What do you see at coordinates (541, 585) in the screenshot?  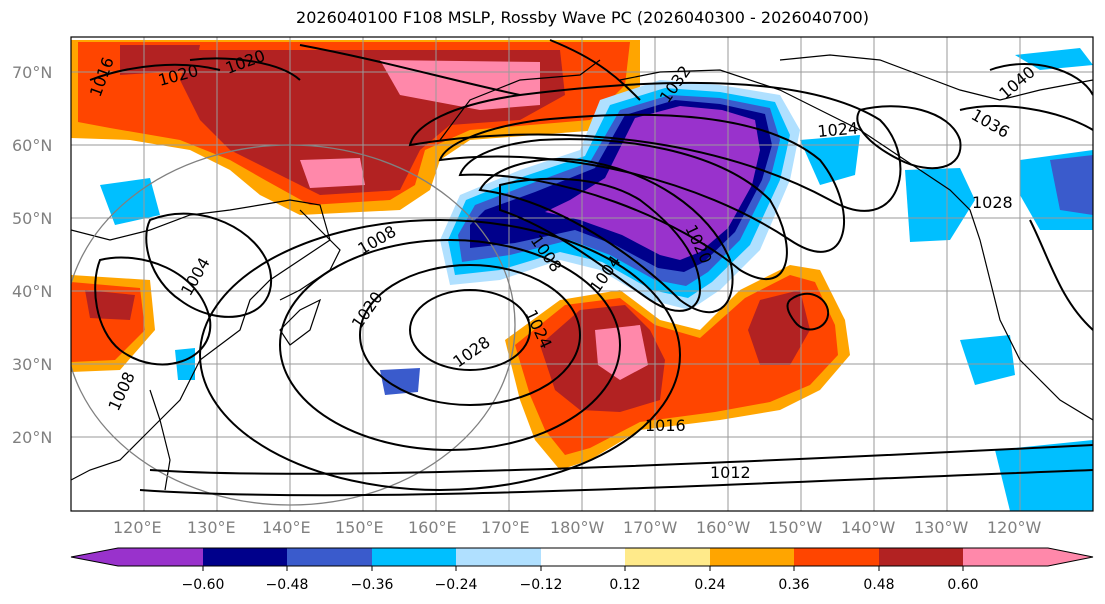 I see `colorbar-tick-label: −0.12` at bounding box center [541, 585].